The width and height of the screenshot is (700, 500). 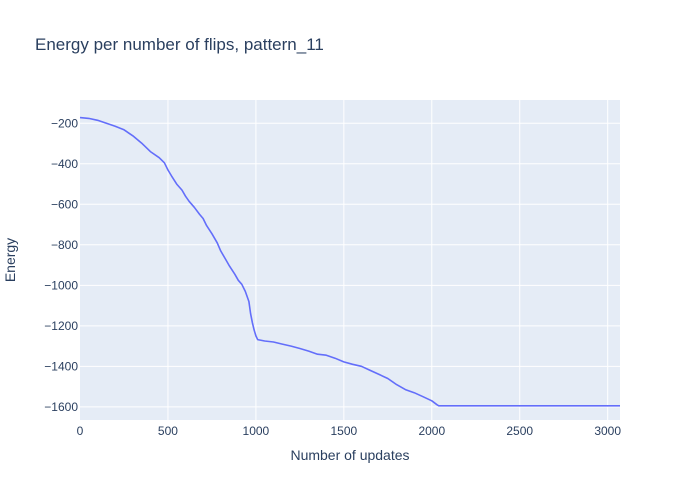 I want to click on y-tick-label: −1200, so click(x=61, y=326).